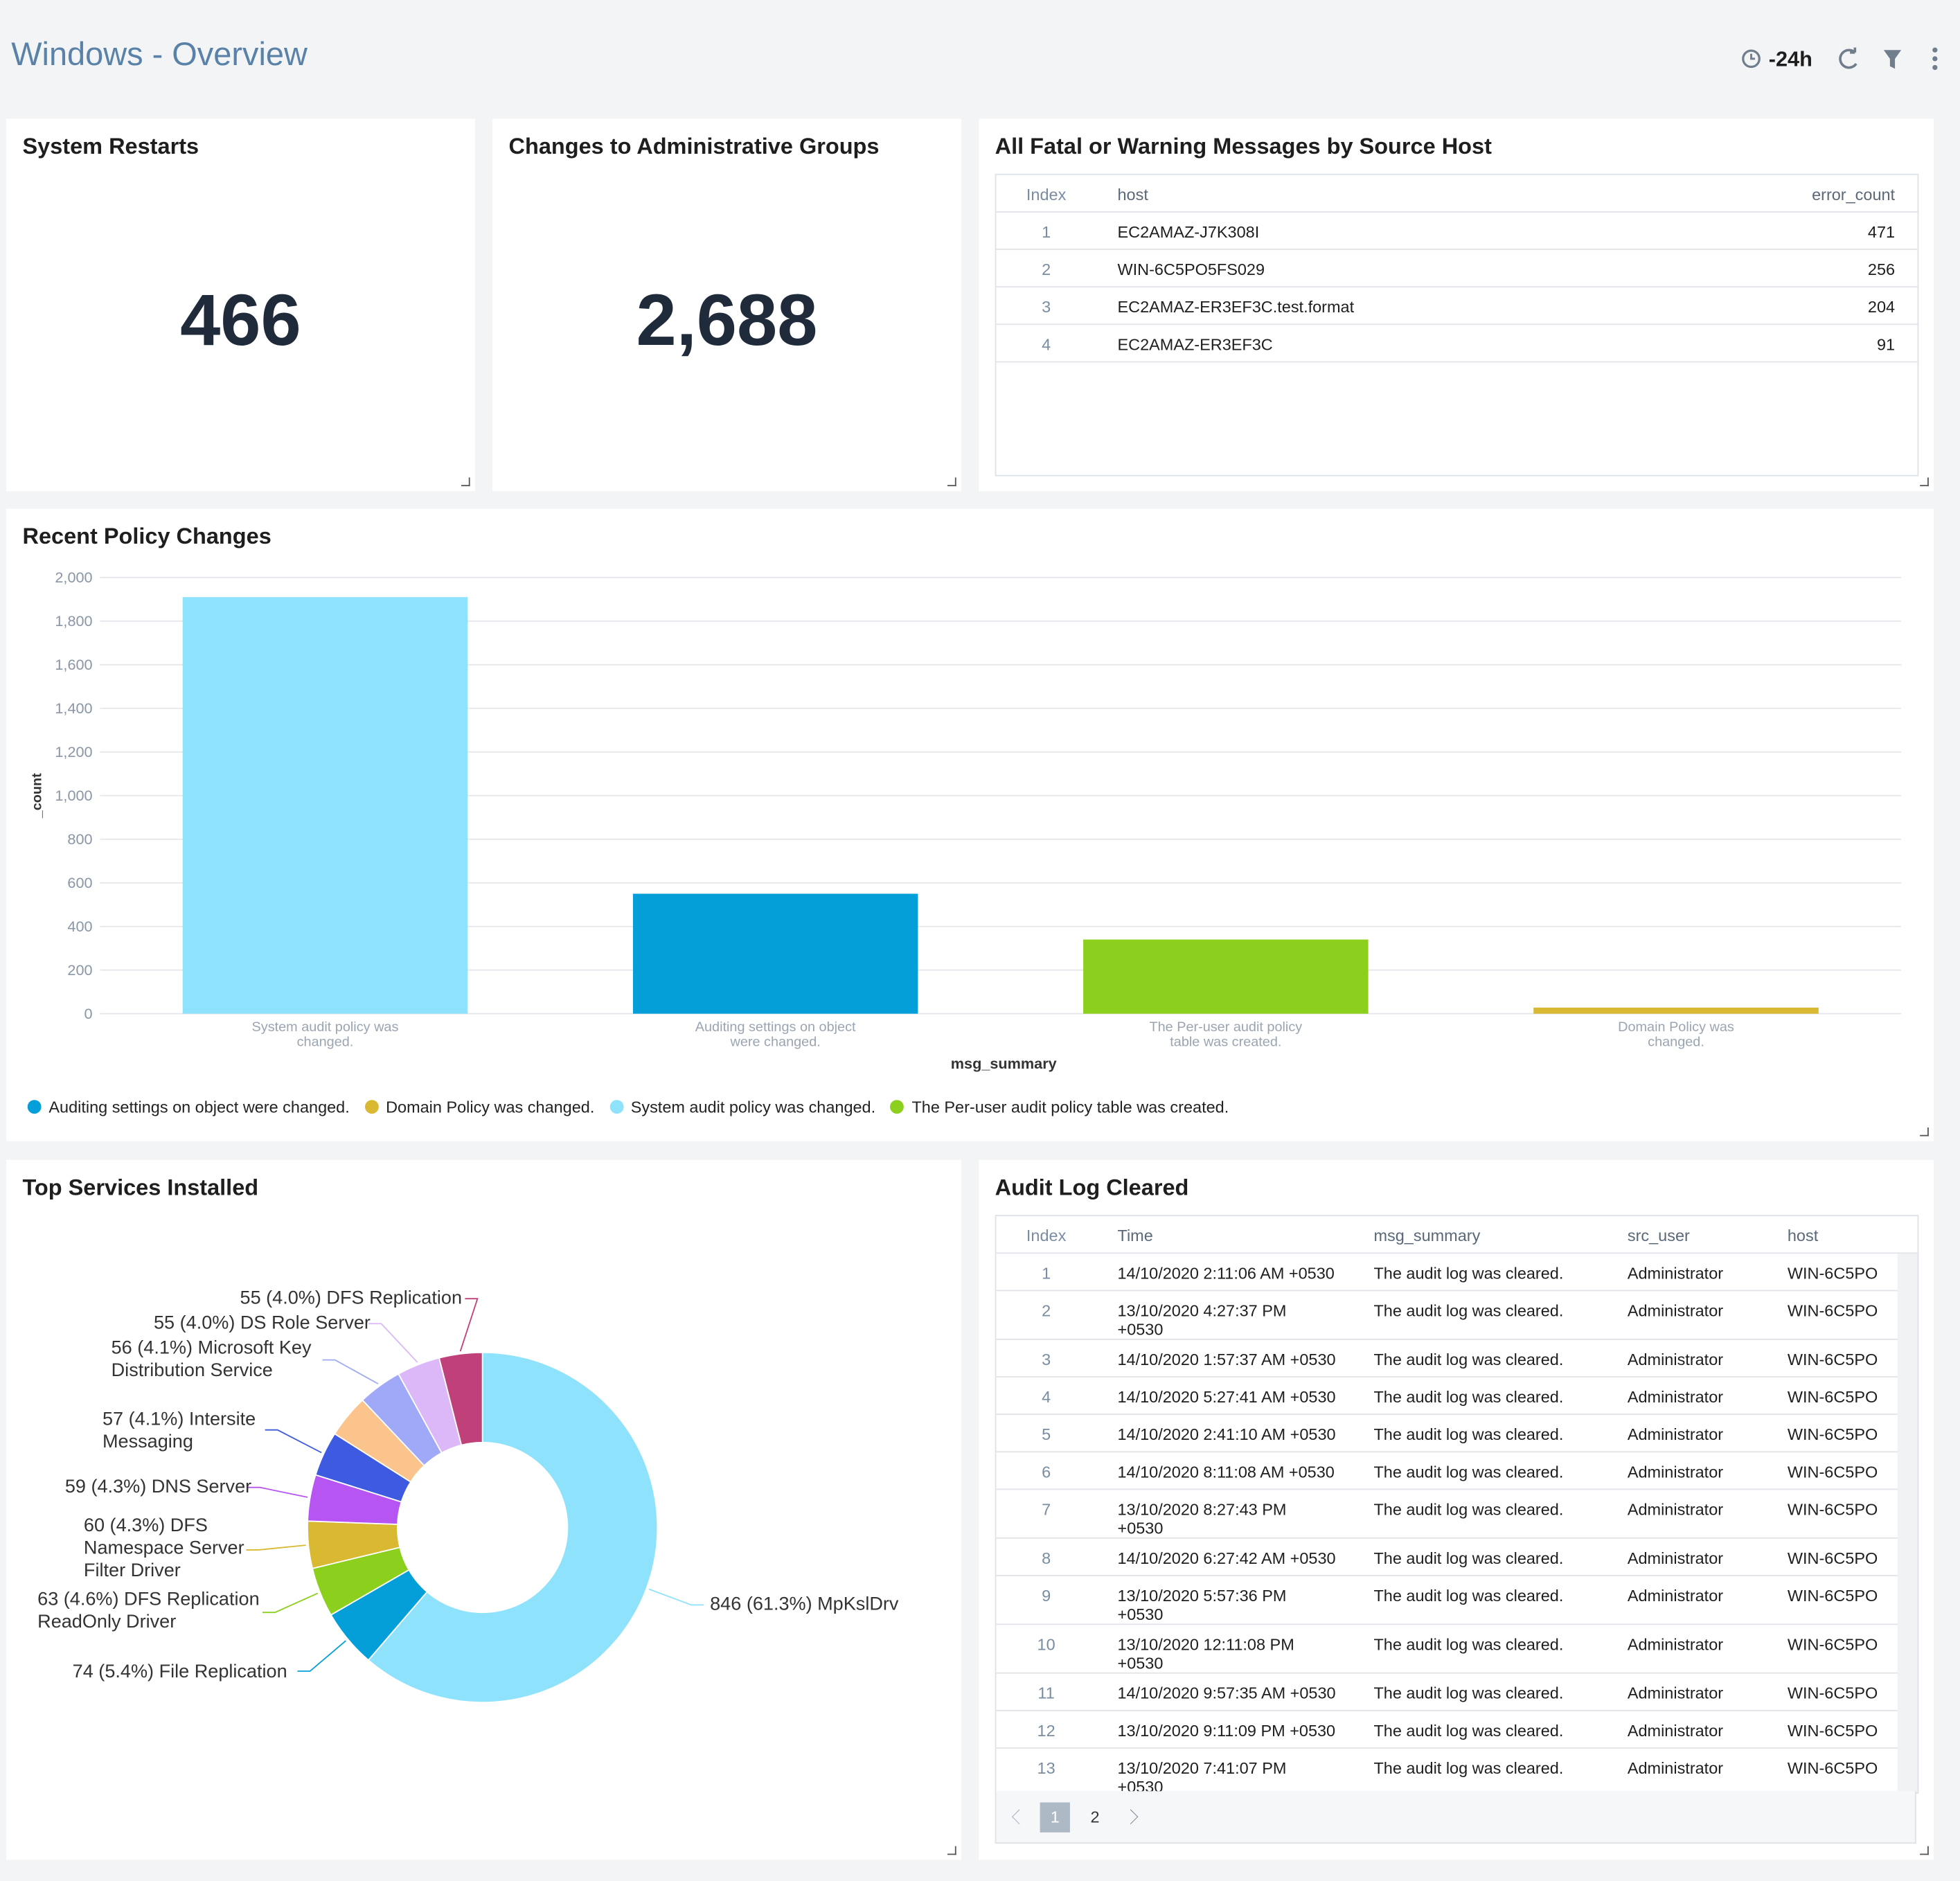 The height and width of the screenshot is (1881, 1960). What do you see at coordinates (1047, 1235) in the screenshot?
I see `column-header: Index` at bounding box center [1047, 1235].